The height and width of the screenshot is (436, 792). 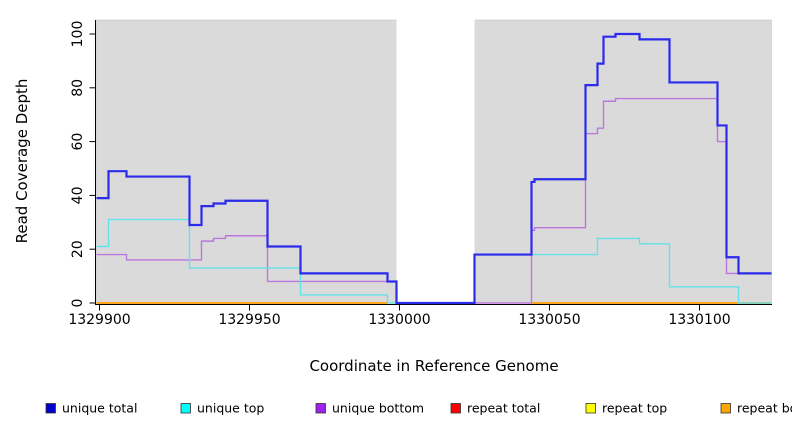 What do you see at coordinates (99, 320) in the screenshot?
I see `x-tick-label: 1329900` at bounding box center [99, 320].